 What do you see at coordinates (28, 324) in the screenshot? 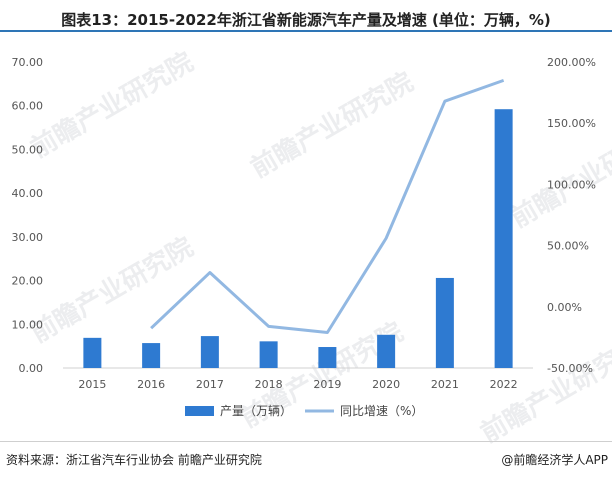
I see `y-left-tick-label: 10.00` at bounding box center [28, 324].